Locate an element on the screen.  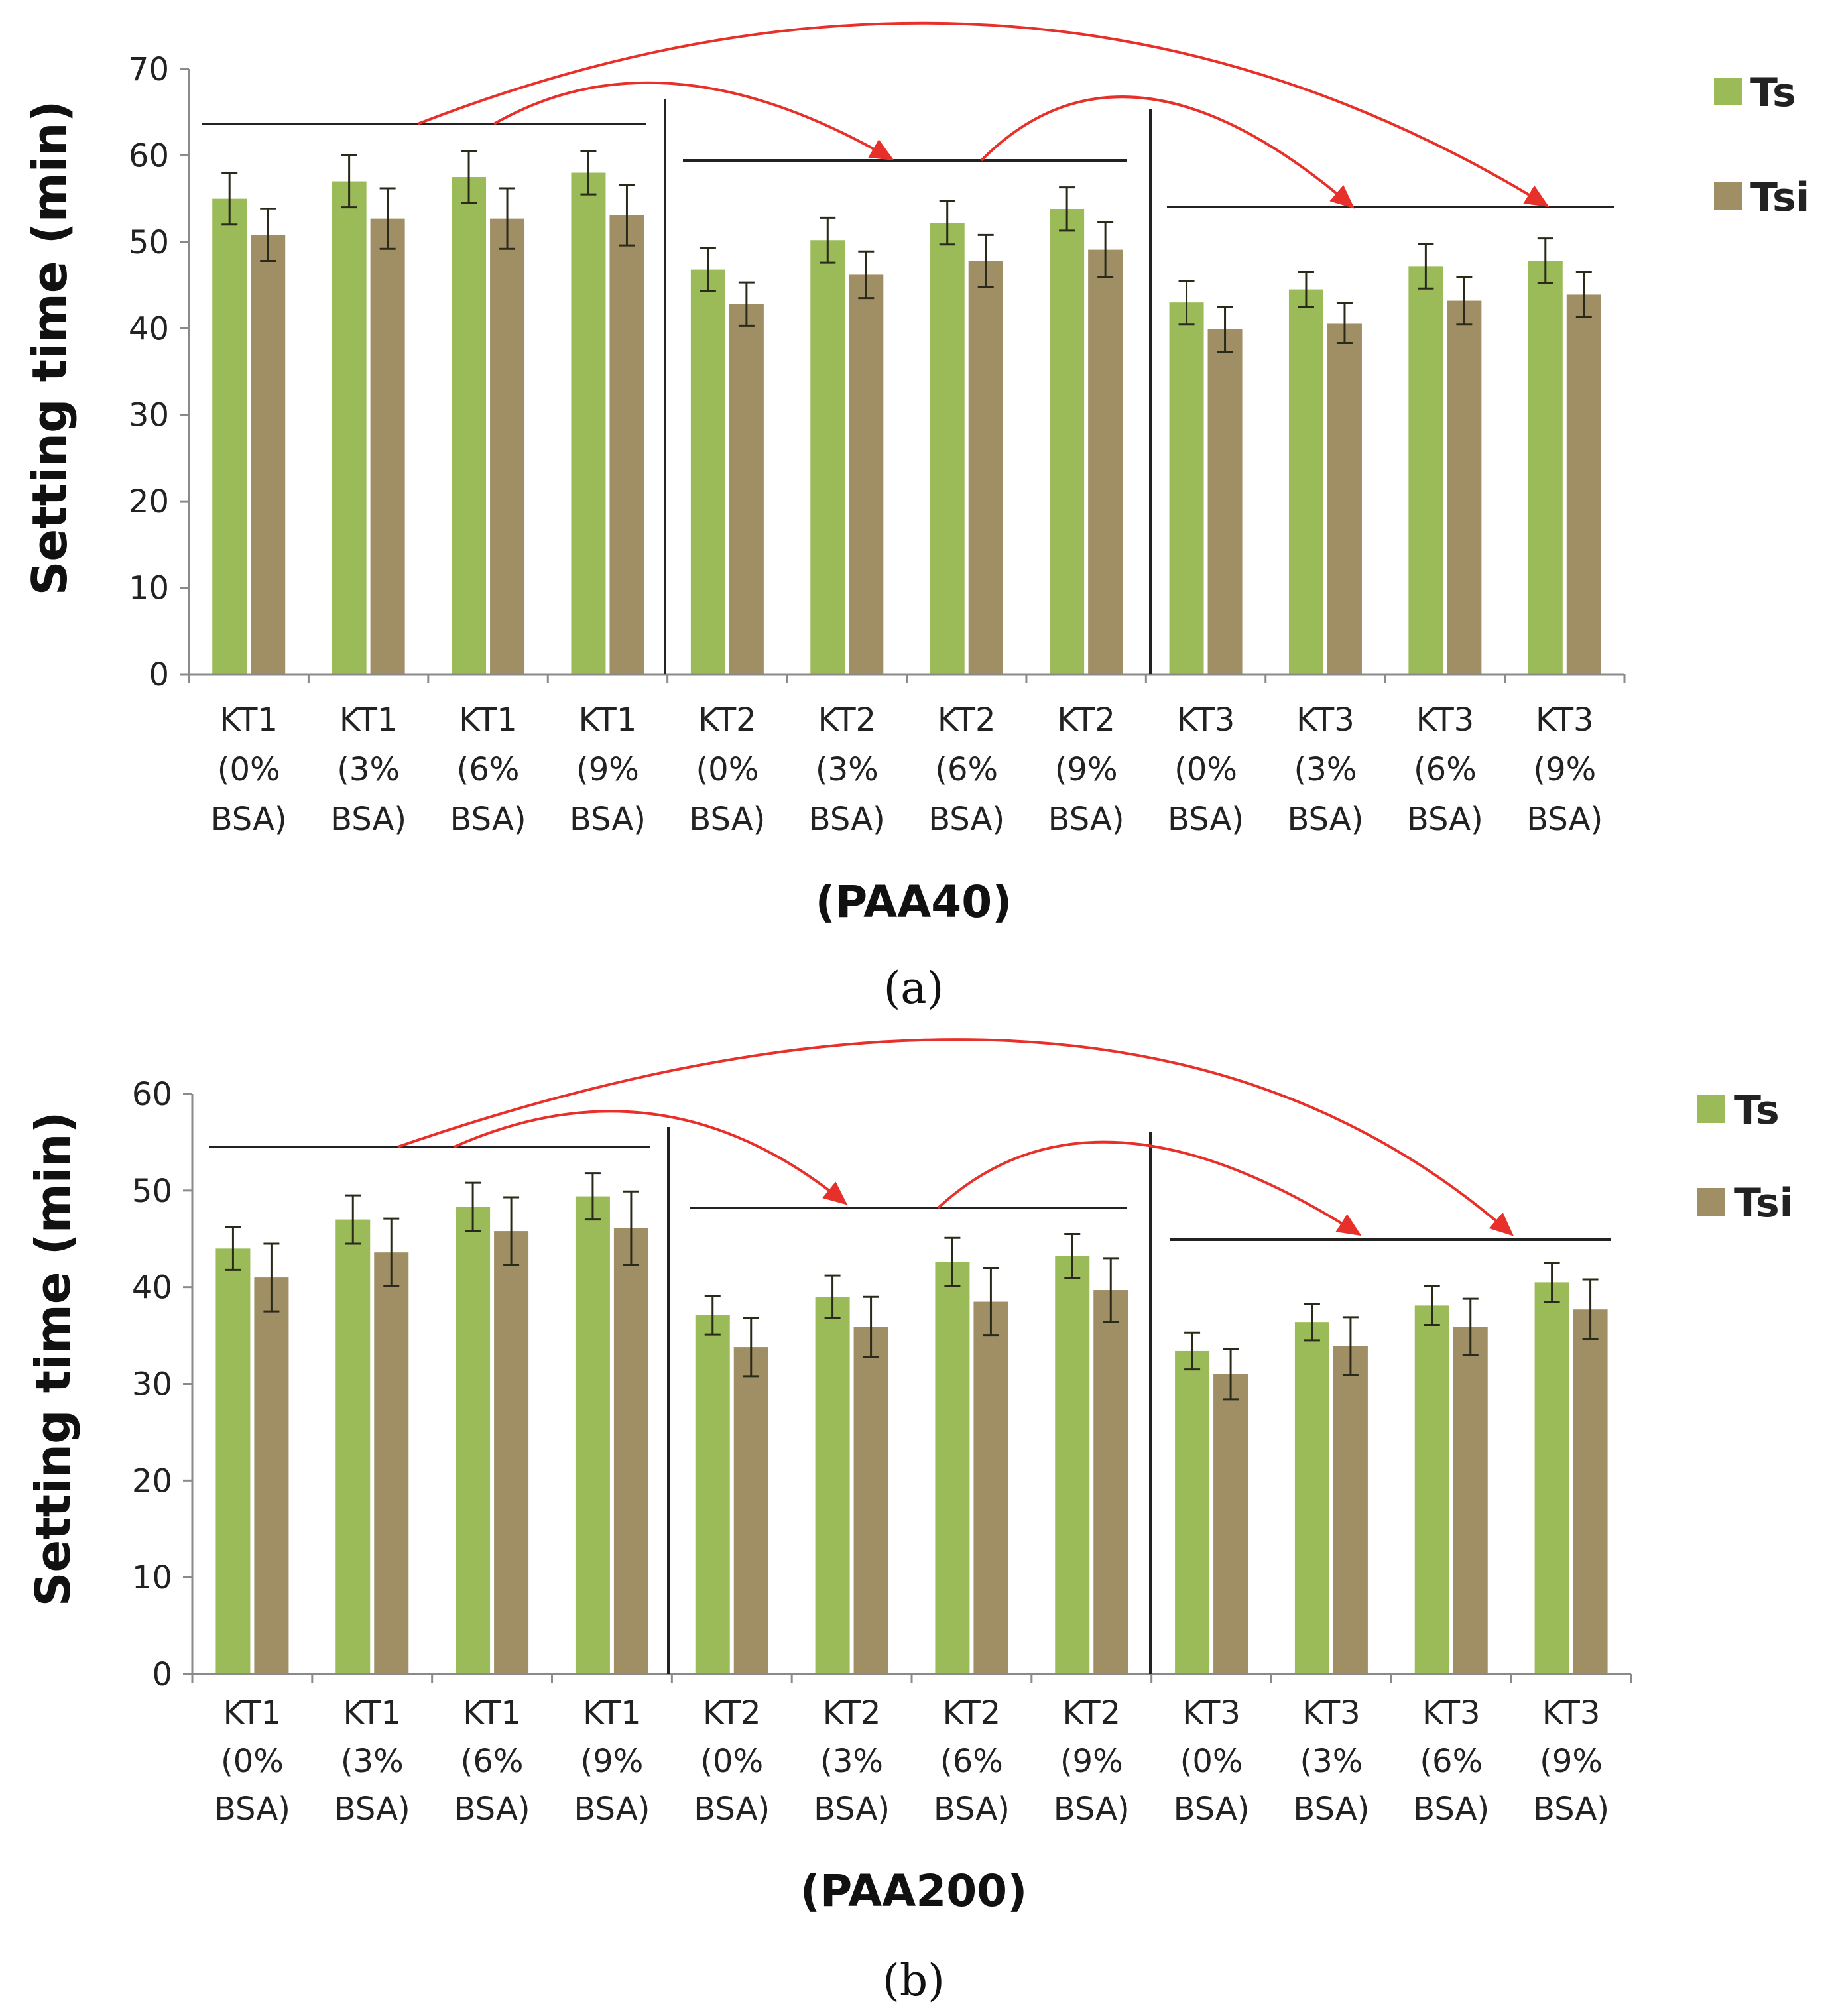
error-bars is located at coordinates (912, 1286).